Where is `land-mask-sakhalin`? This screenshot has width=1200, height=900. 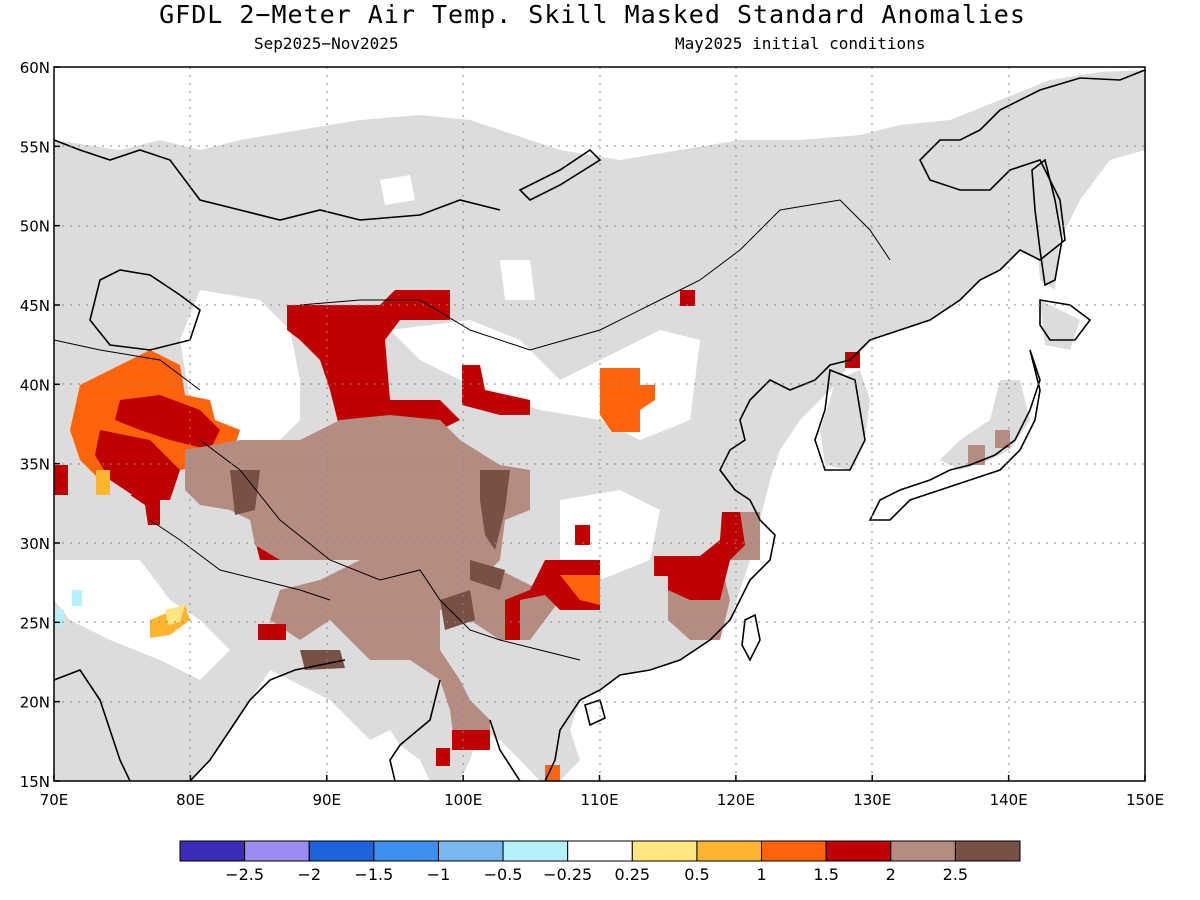
land-mask-sakhalin is located at coordinates (1045, 230).